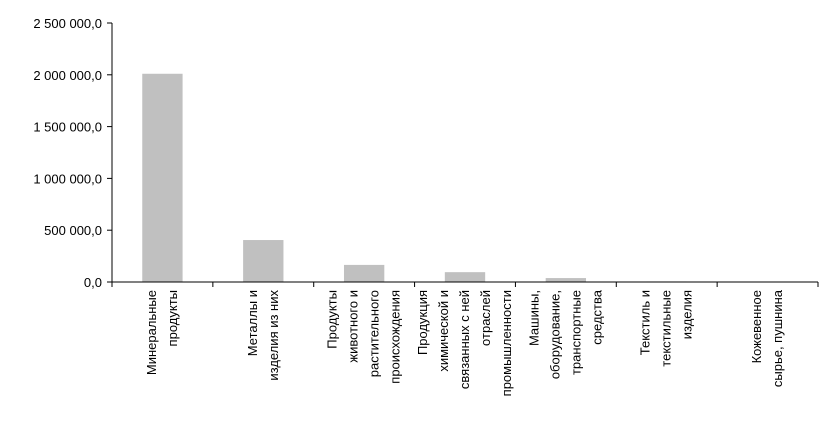 Image resolution: width=820 pixels, height=430 pixels. Describe the element at coordinates (162, 332) in the screenshot. I see `category-label: Минеральные продукты` at that location.